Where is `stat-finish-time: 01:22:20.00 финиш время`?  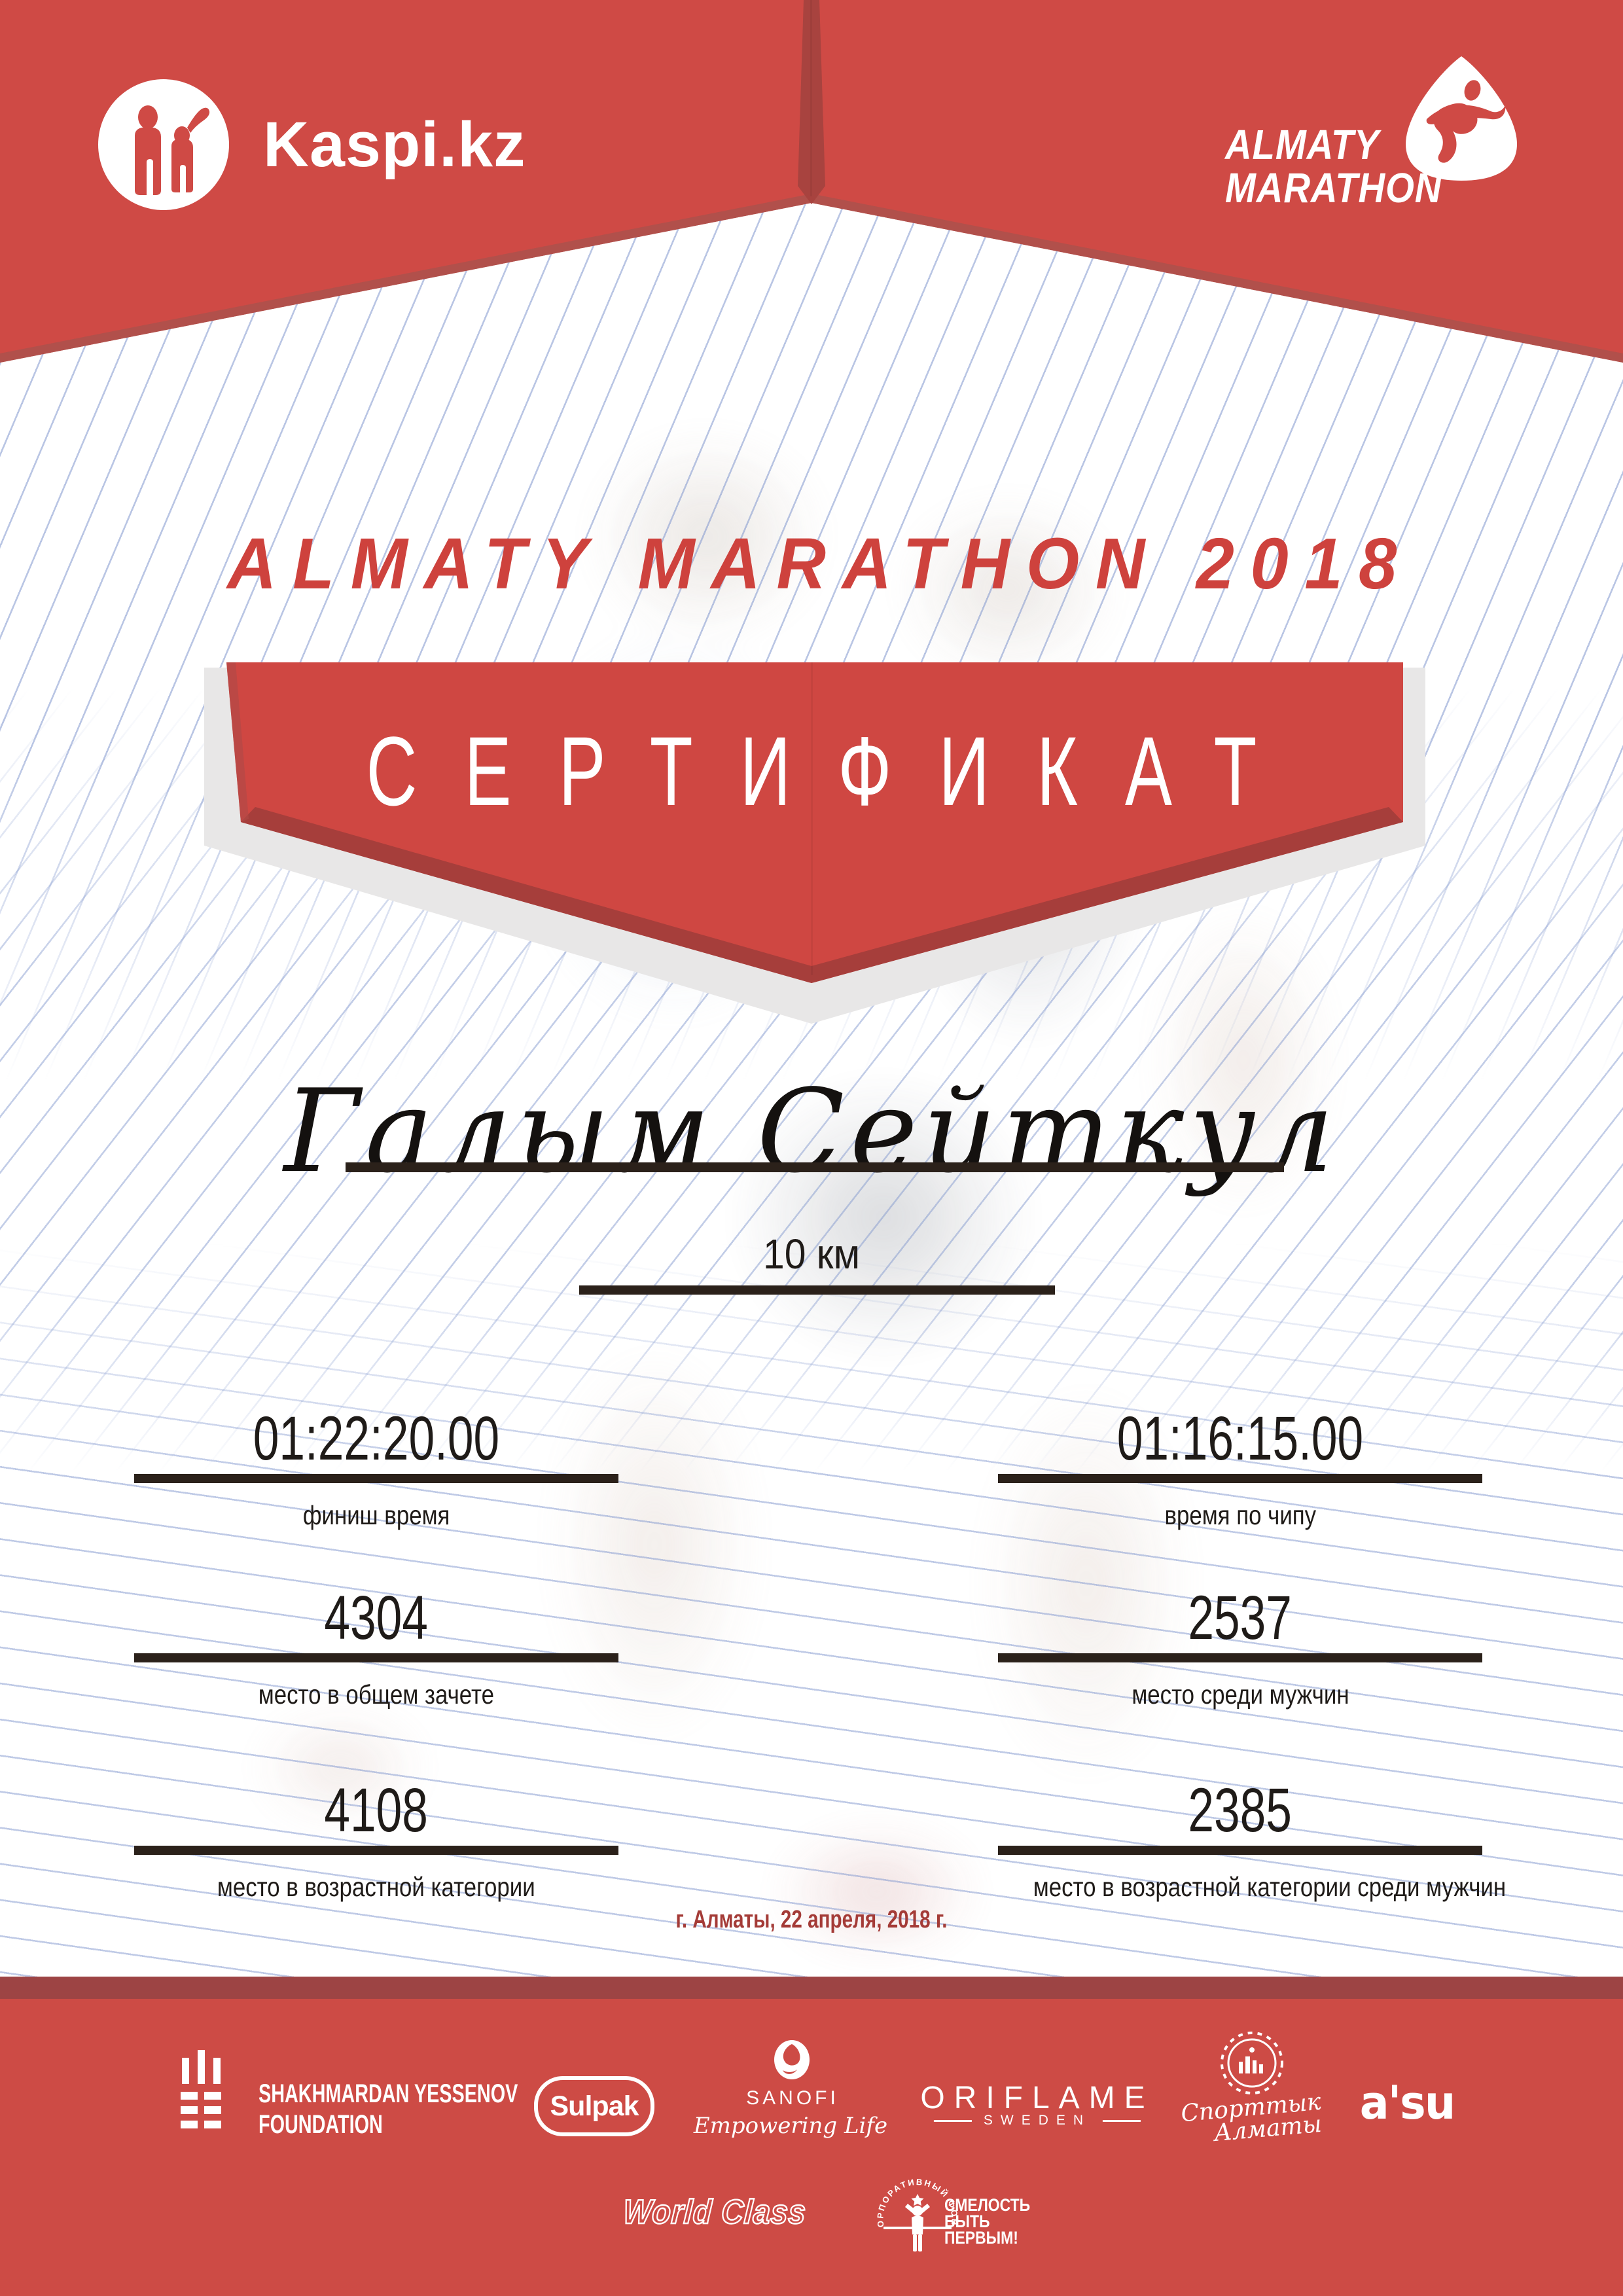 stat-finish-time: 01:22:20.00 финиш время is located at coordinates (376, 1462).